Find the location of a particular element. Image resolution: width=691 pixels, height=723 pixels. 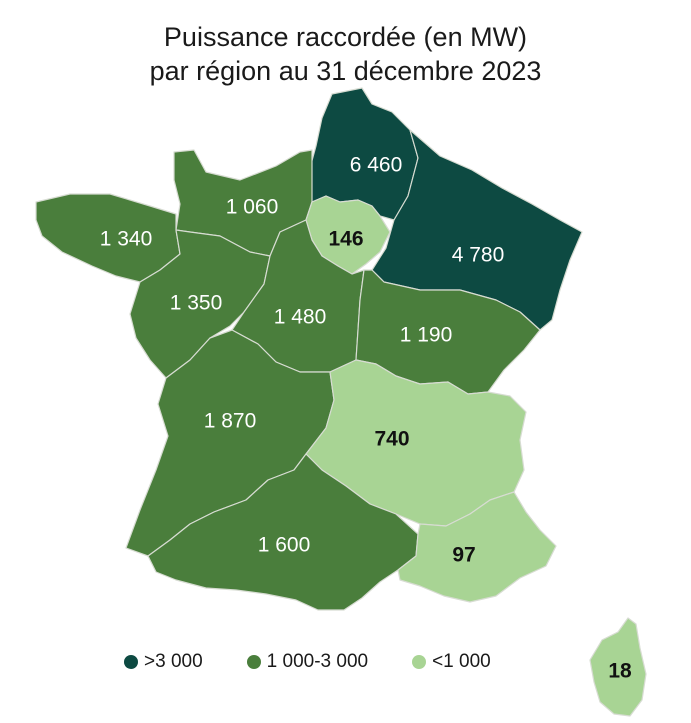

value-label-hauts-de-france: 6 460 is located at coordinates (376, 165).